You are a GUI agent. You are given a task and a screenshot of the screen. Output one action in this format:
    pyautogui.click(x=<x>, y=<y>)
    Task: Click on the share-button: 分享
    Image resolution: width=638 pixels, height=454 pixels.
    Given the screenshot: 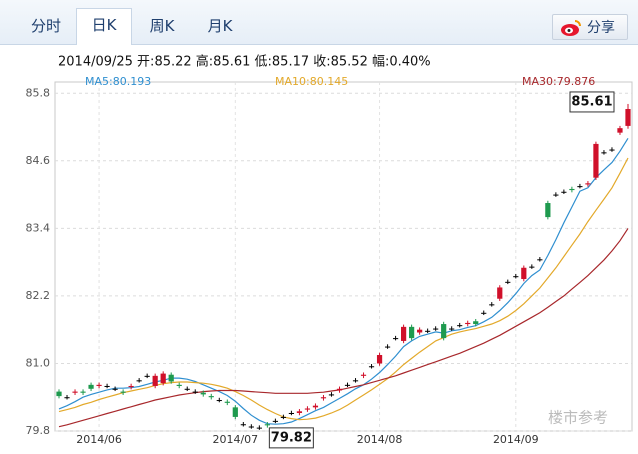 What is the action you would take?
    pyautogui.click(x=590, y=27)
    